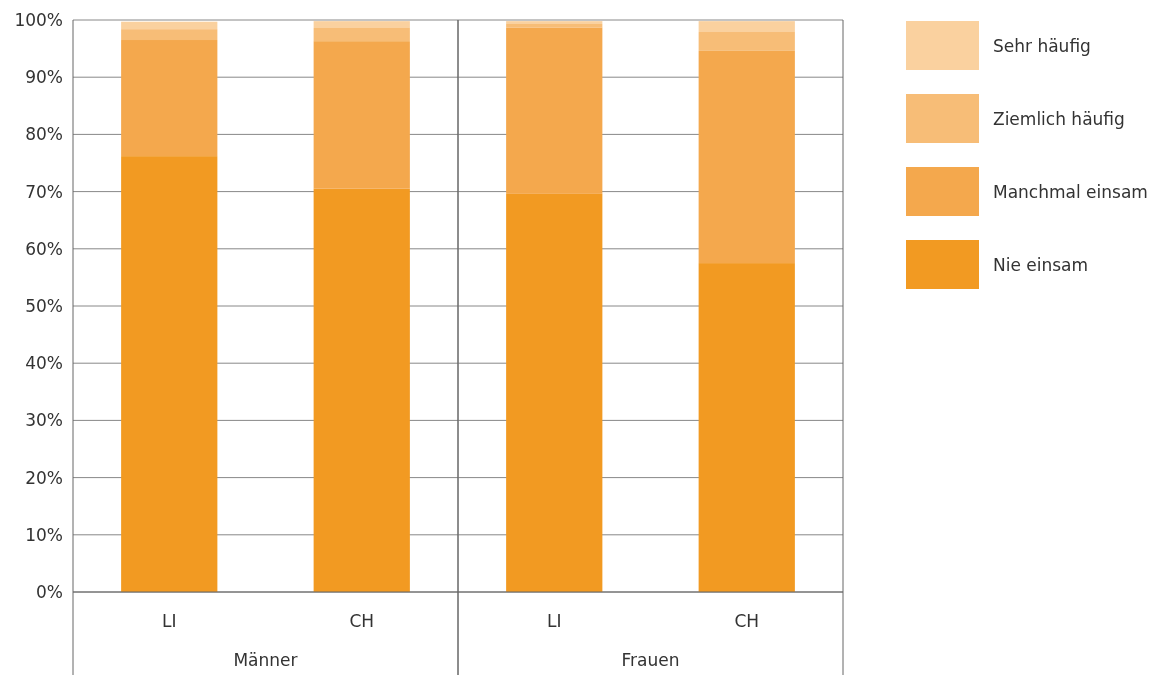 This screenshot has height=675, width=1161. I want to click on y-tick-label: 80%, so click(44, 134).